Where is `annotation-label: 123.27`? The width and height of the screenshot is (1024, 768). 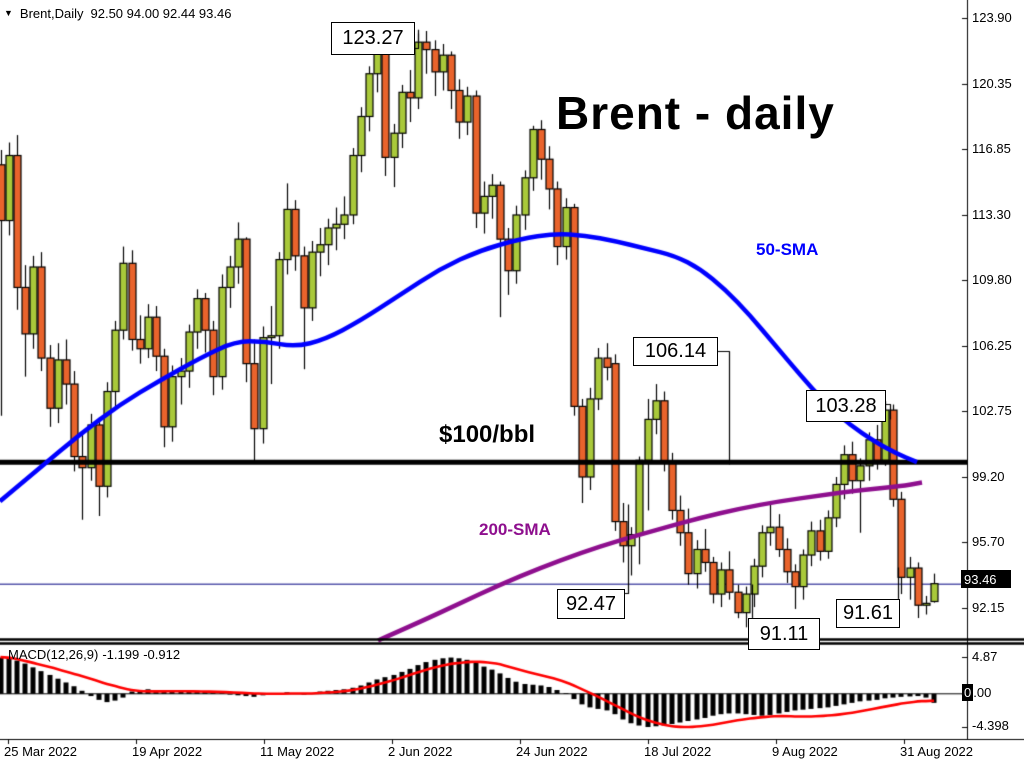
annotation-label: 123.27 is located at coordinates (373, 38).